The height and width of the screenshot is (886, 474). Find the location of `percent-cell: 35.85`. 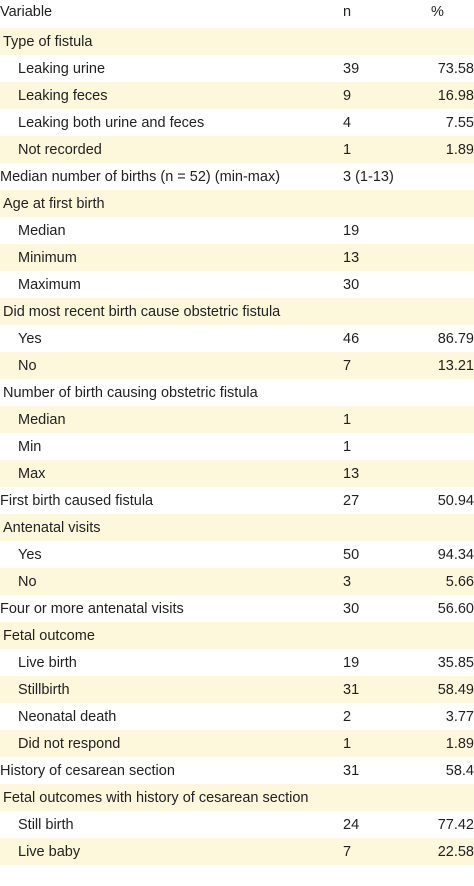

percent-cell: 35.85 is located at coordinates (455, 662).